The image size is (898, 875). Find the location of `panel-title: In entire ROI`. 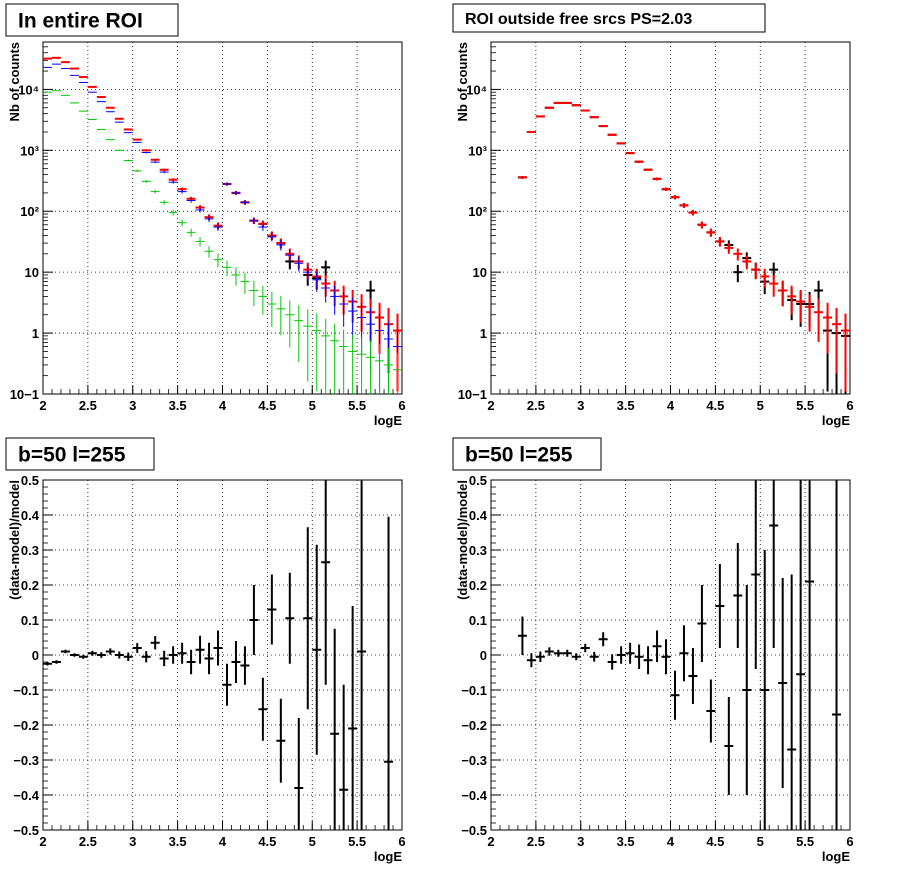

panel-title: In entire ROI is located at coordinates (80, 21).